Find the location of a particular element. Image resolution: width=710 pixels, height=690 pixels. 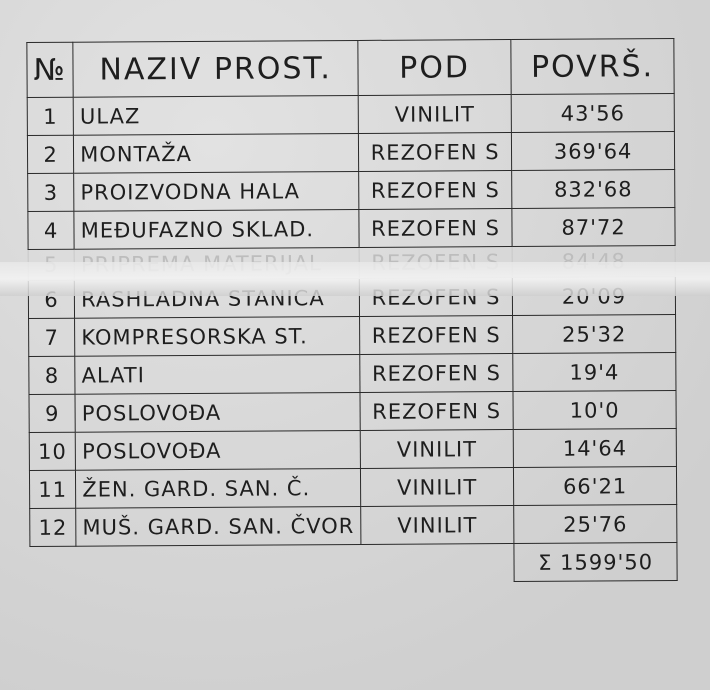

table-row: 2 MONTAŽA REZOFEN S 369'64 is located at coordinates (351, 152).